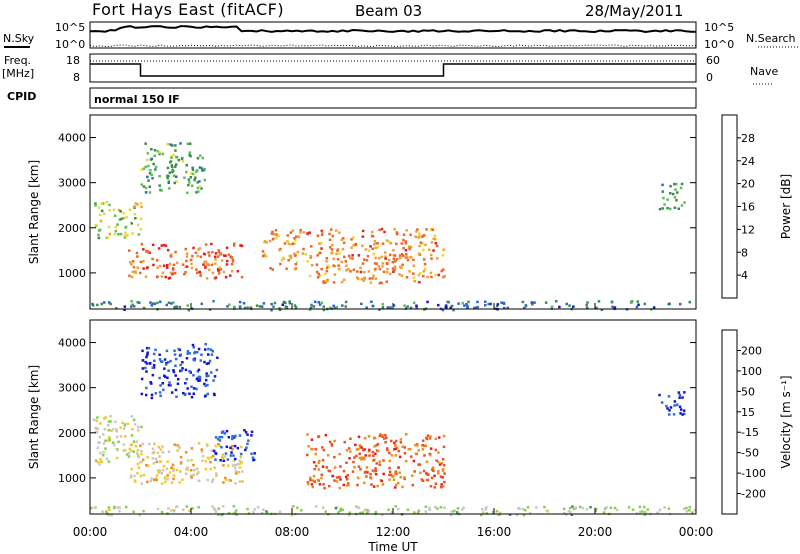  I want to click on y-tick-label: 1000, so click(72, 273).